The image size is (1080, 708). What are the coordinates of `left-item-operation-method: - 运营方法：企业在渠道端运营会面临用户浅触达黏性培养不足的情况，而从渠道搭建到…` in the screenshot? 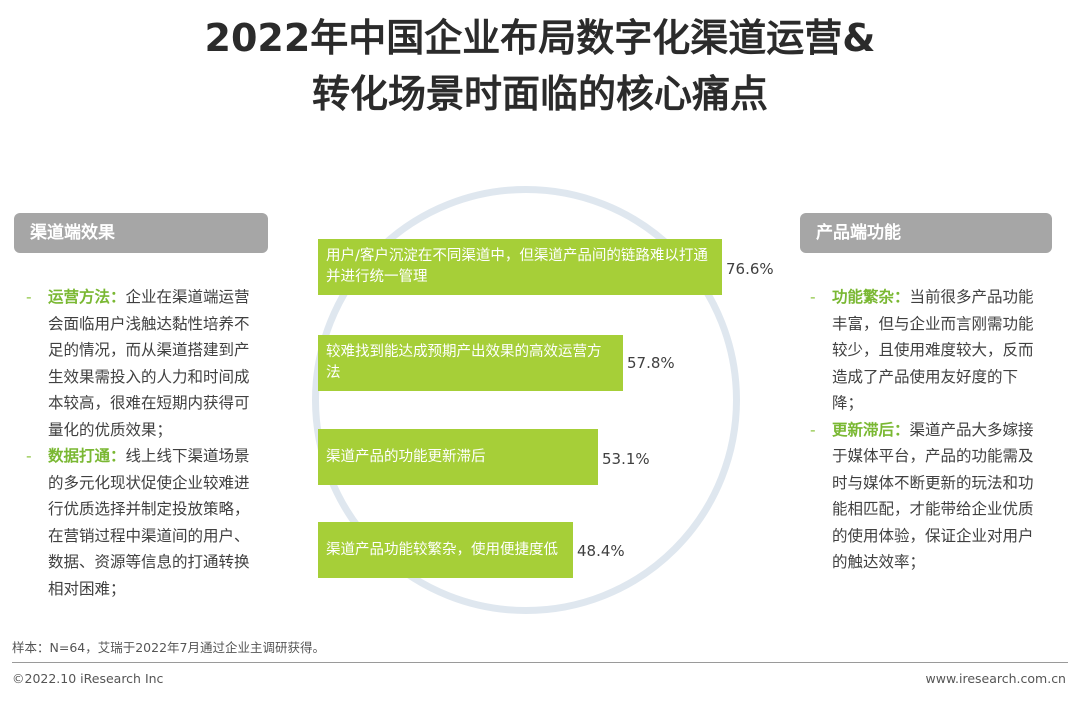 It's located at (142, 363).